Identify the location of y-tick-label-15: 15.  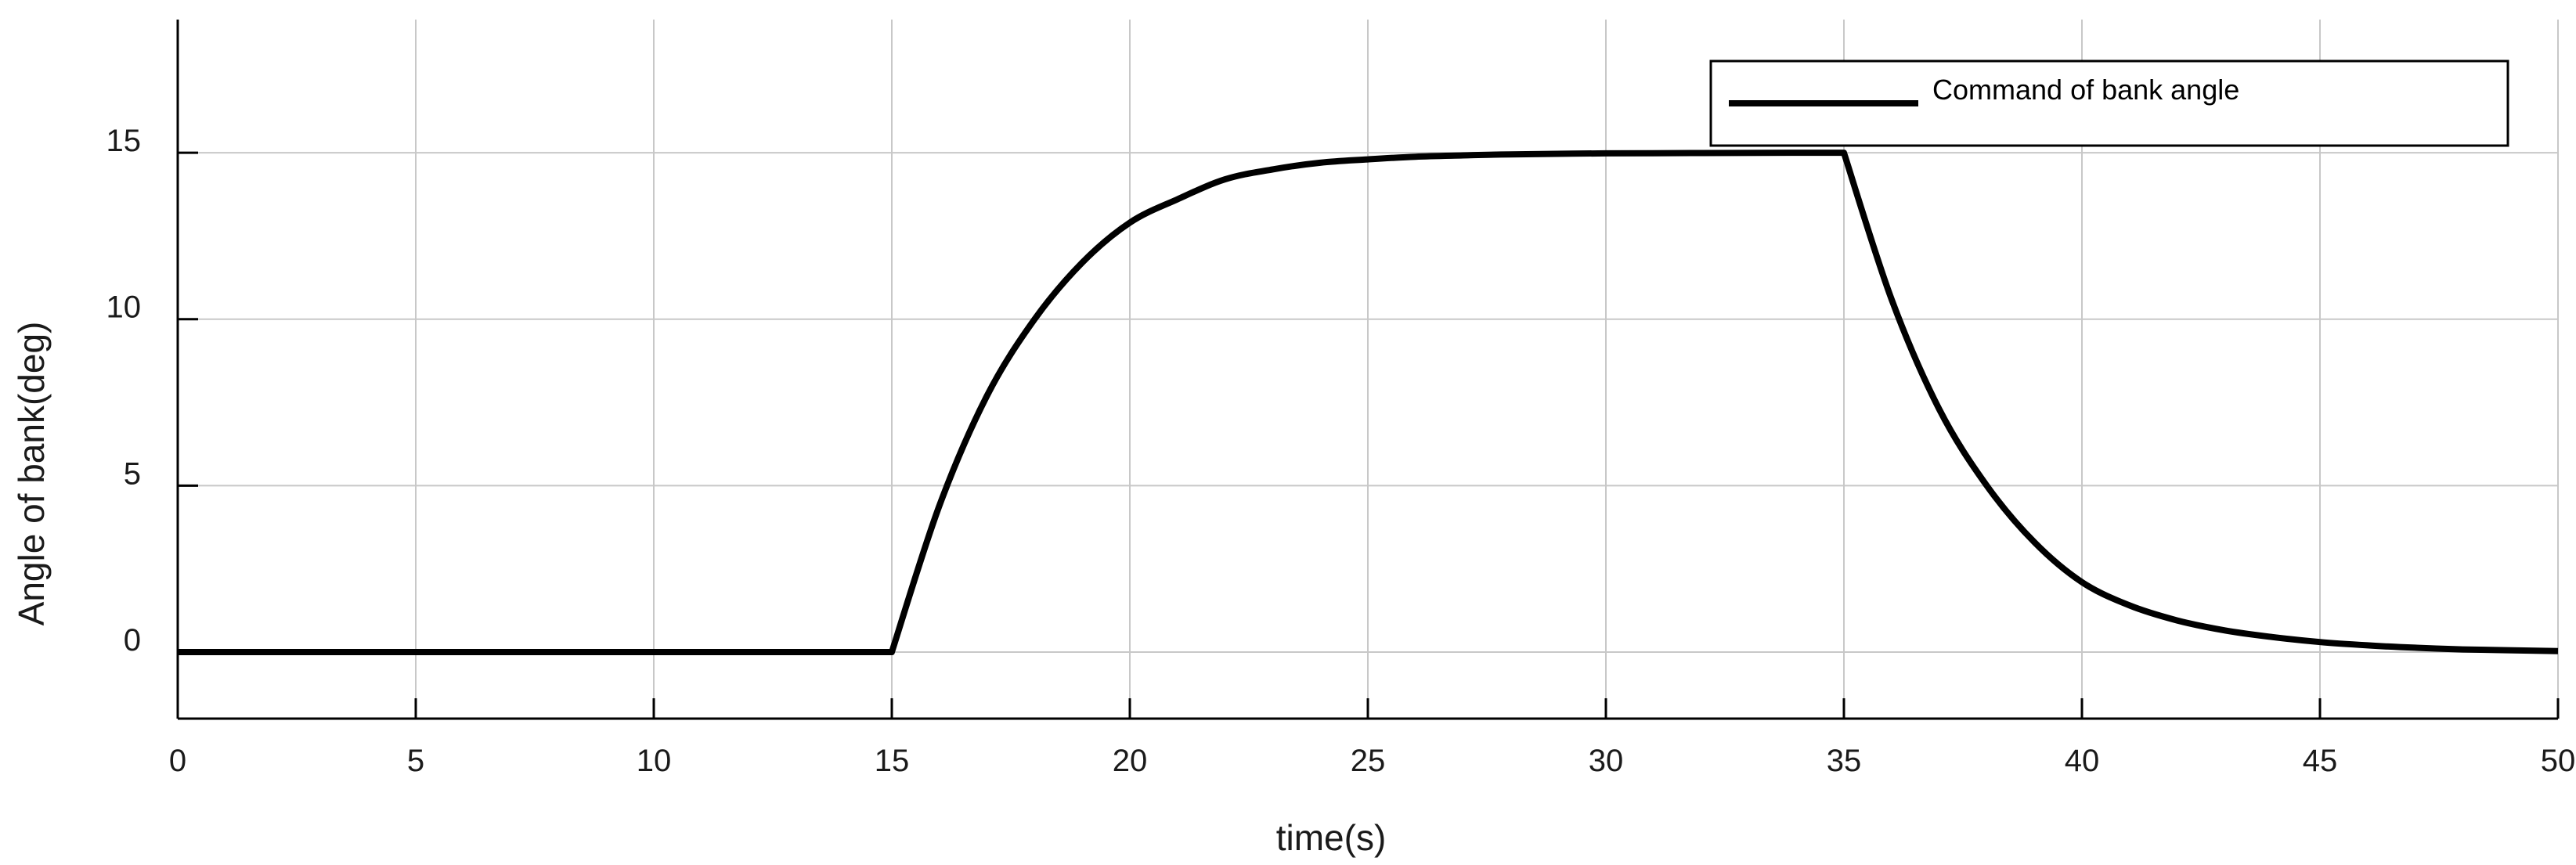
(124, 141).